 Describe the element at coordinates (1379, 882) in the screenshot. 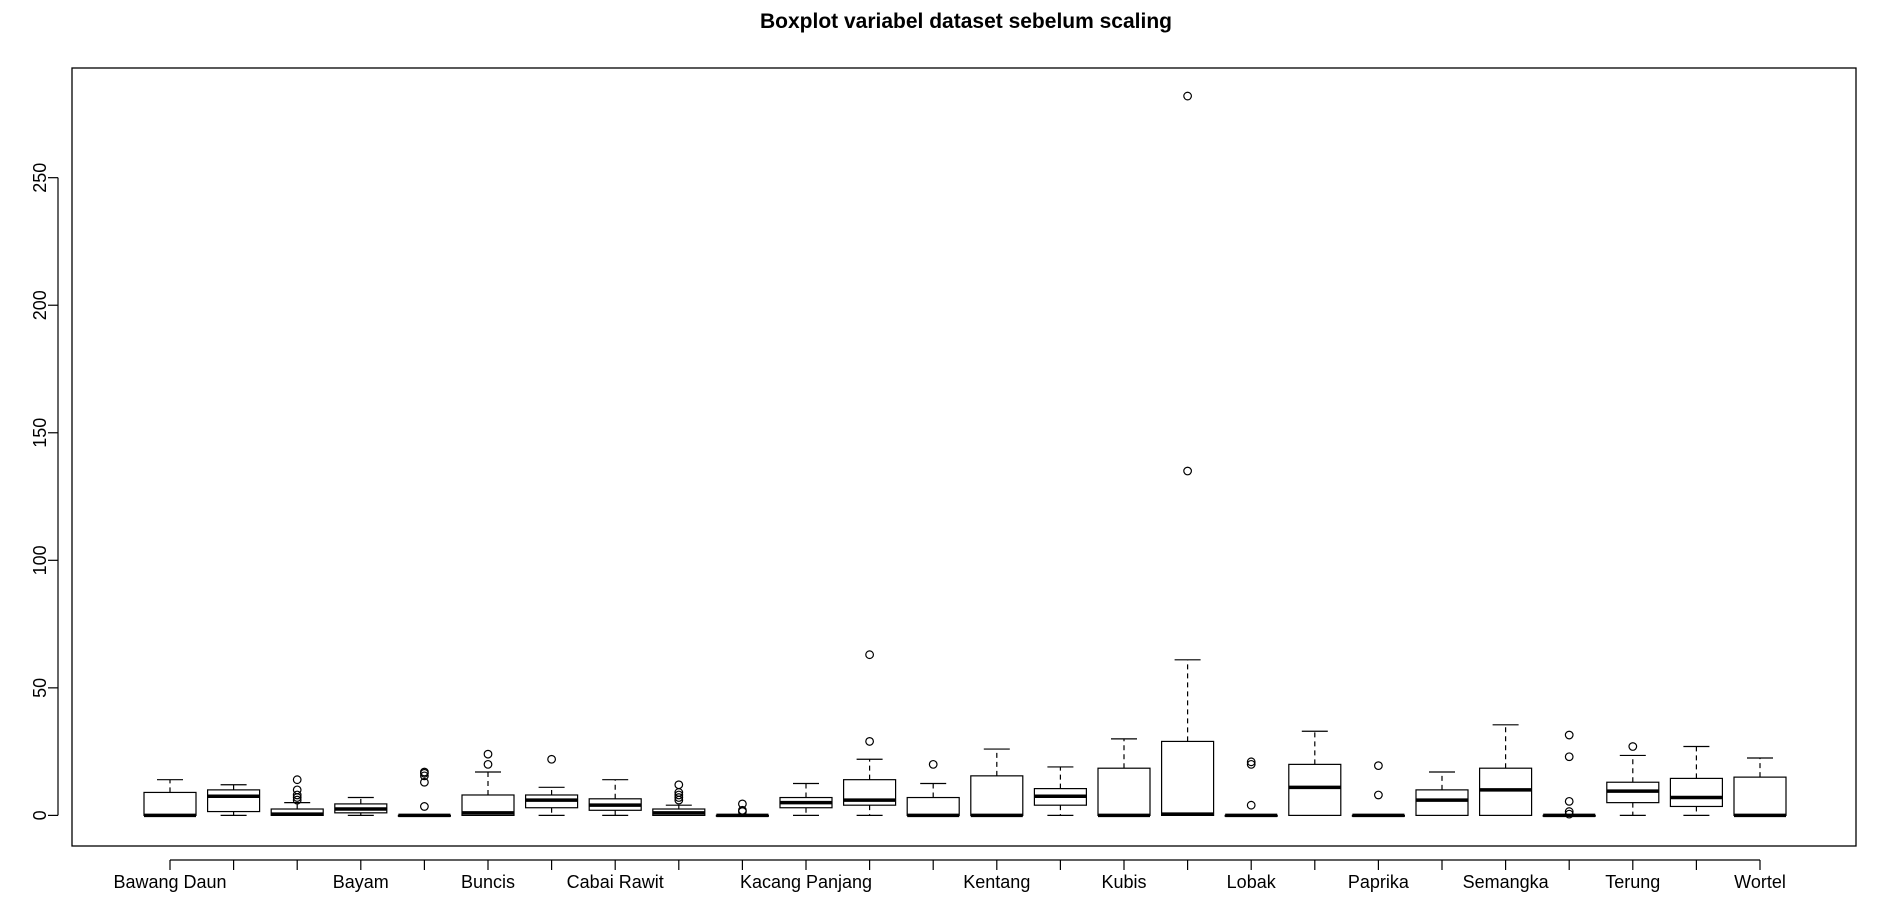

I see `x-tick-label: Paprika` at that location.